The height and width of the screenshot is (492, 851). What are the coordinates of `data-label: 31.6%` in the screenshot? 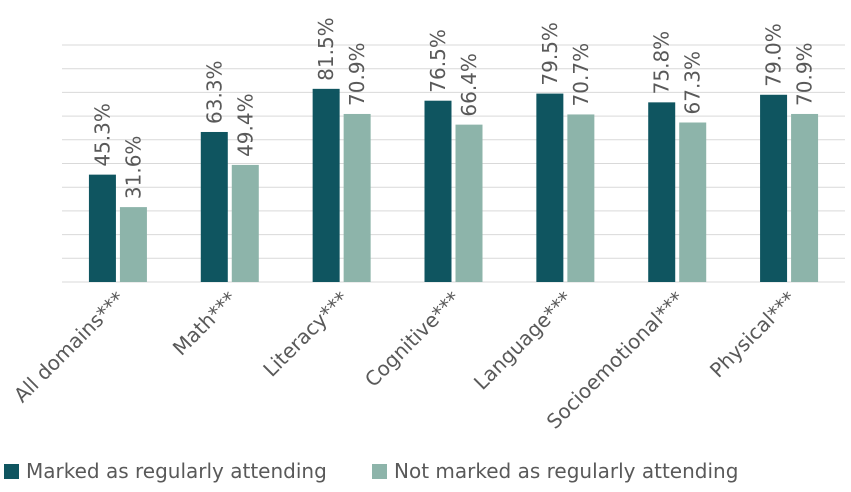 It's located at (133, 168).